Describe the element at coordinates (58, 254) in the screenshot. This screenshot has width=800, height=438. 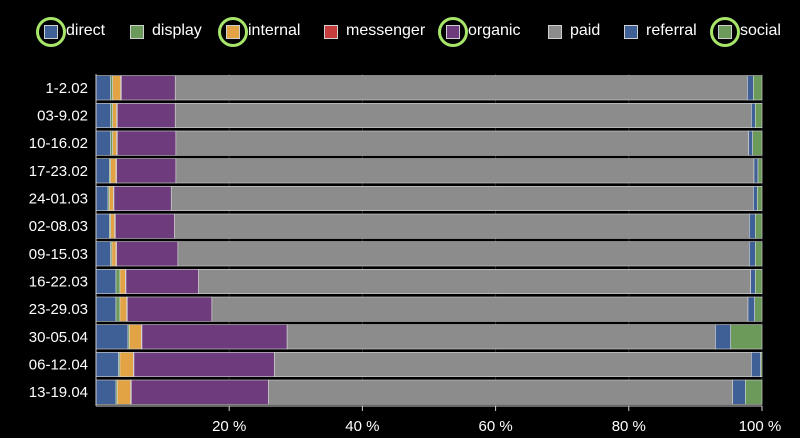
I see `y-tick-label: 09-15.03` at that location.